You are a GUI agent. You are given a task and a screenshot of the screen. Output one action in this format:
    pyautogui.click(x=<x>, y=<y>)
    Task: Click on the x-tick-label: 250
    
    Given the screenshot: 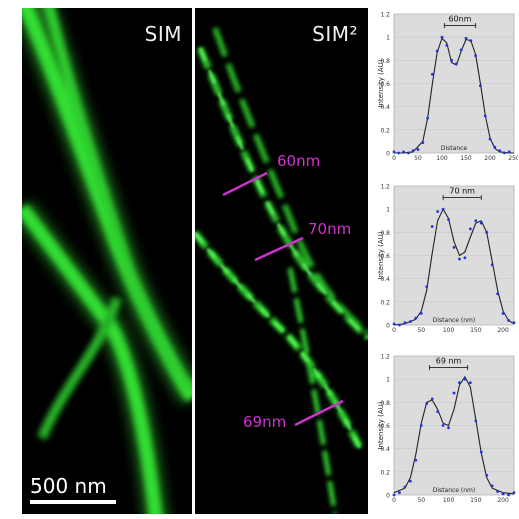 What is the action you would take?
    pyautogui.click(x=513, y=158)
    